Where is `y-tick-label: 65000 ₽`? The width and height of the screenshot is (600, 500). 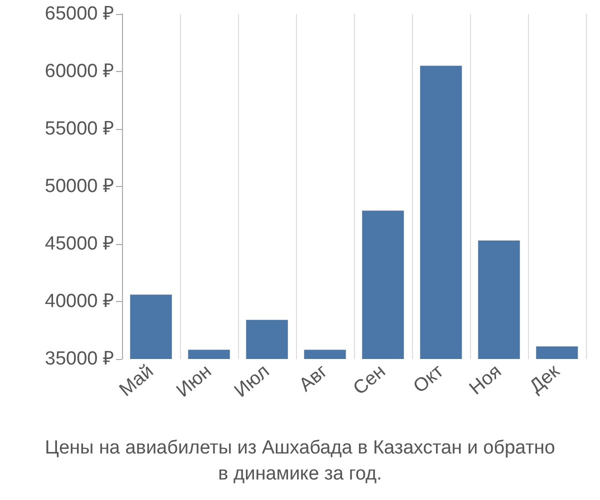
y-tick-label: 65000 ₽ is located at coordinates (79, 14).